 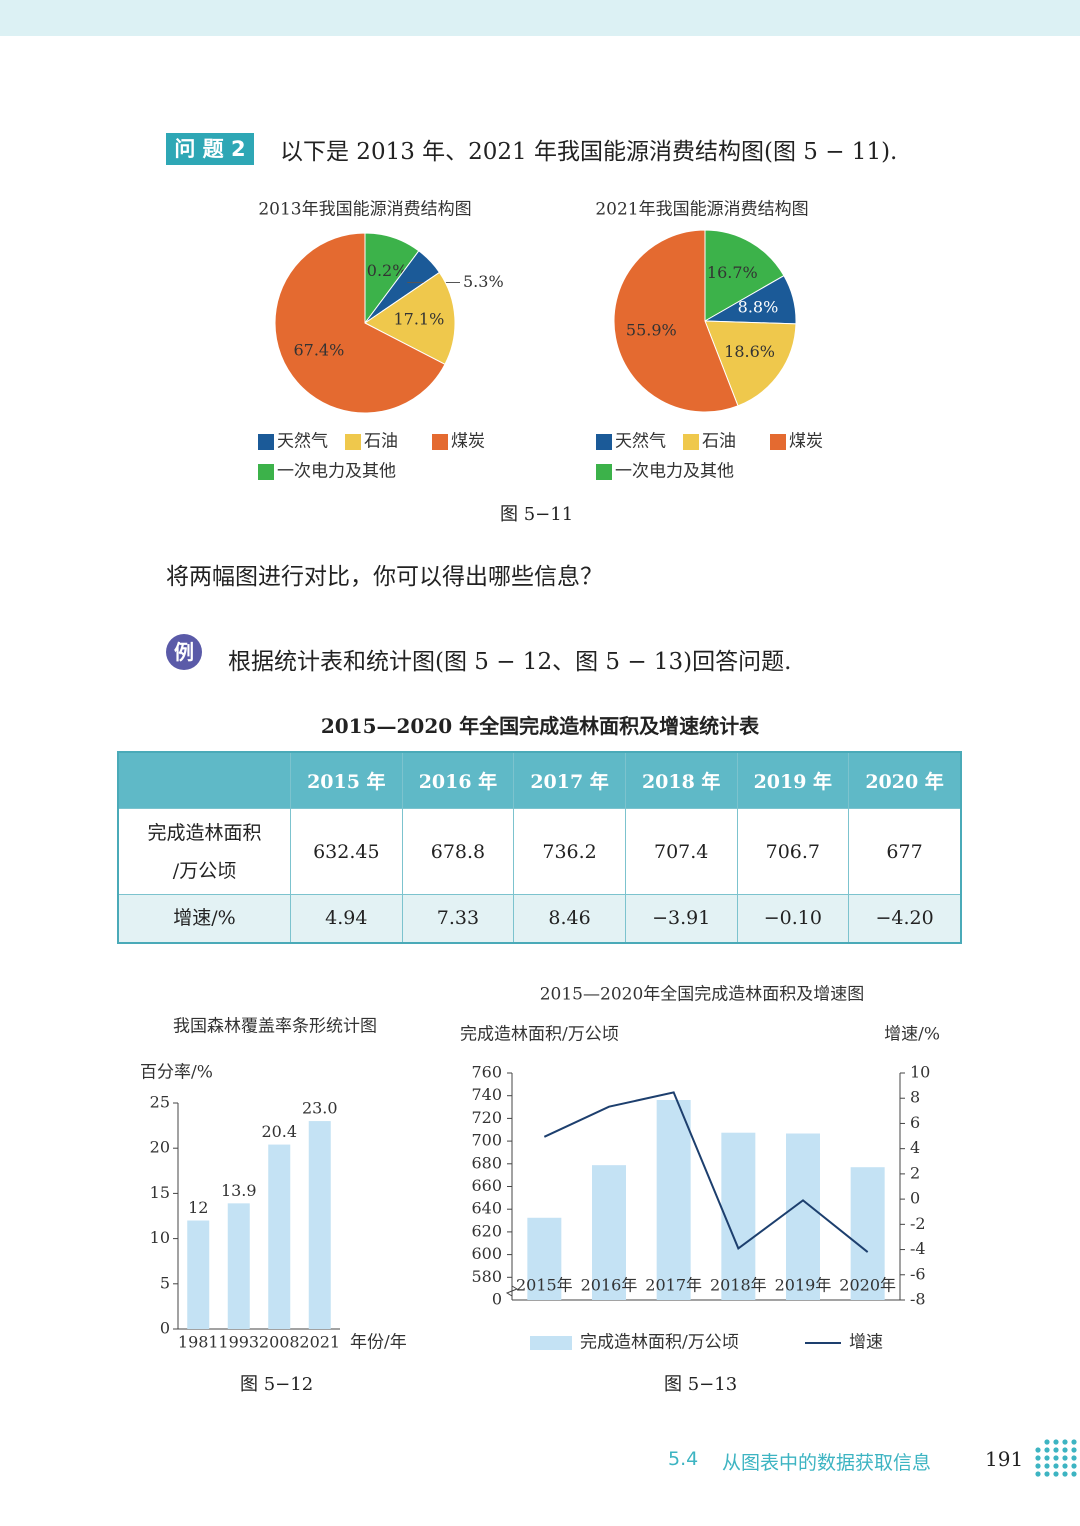 What do you see at coordinates (918, 1248) in the screenshot?
I see `y2-tick-label: -4` at bounding box center [918, 1248].